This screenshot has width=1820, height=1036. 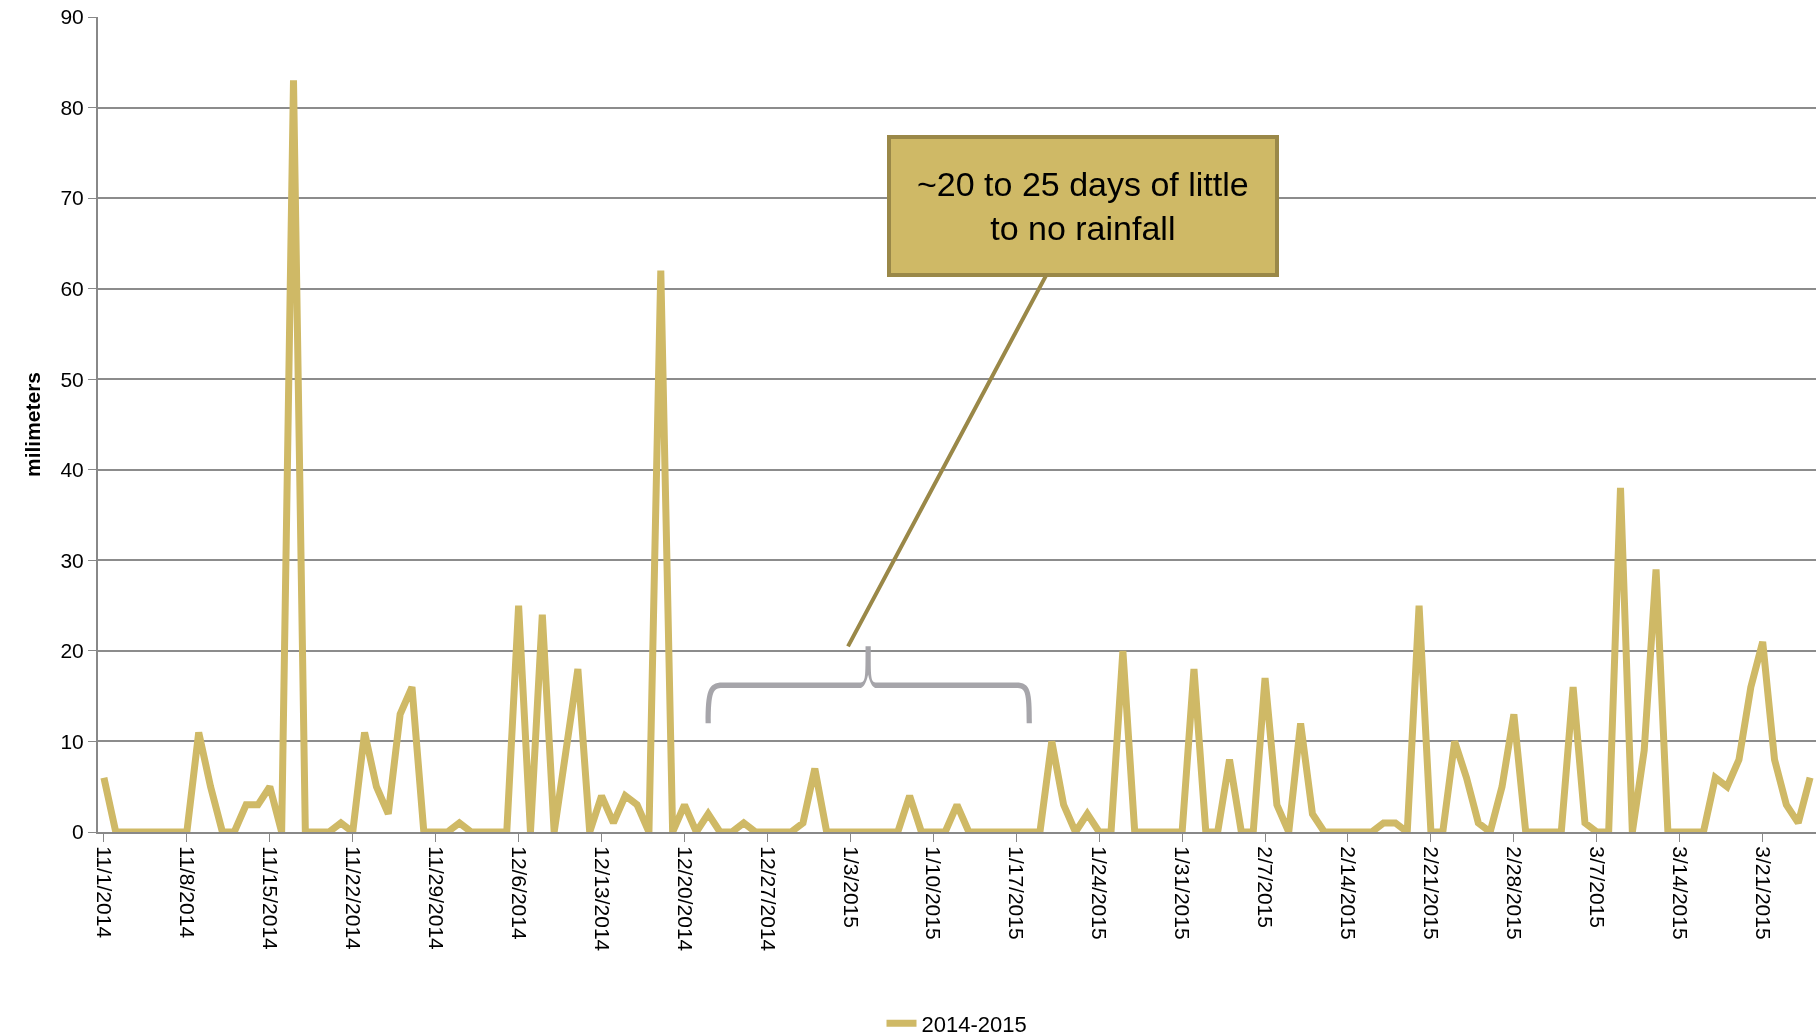 What do you see at coordinates (270, 898) in the screenshot?
I see `x-tick-label: 11/15/2014` at bounding box center [270, 898].